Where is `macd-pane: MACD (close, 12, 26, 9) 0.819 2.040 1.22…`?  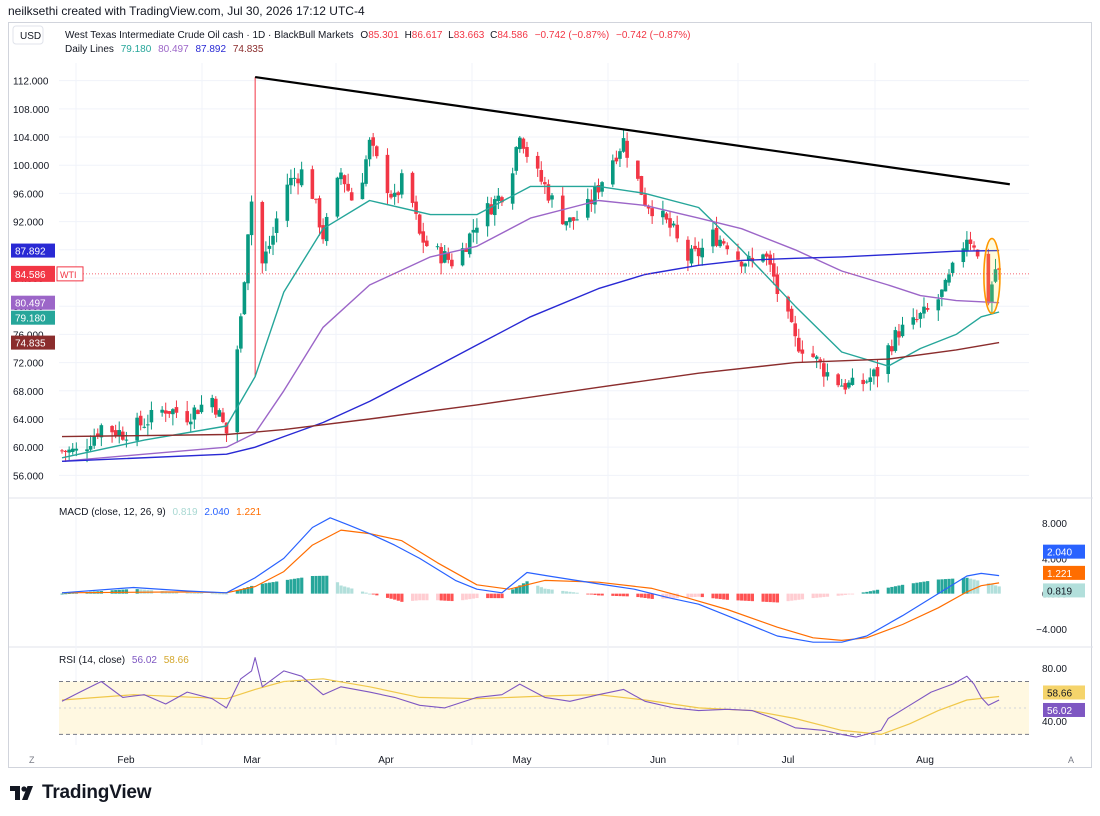
macd-pane: MACD (close, 12, 26, 9) 0.819 2.040 1.22… is located at coordinates (530, 575).